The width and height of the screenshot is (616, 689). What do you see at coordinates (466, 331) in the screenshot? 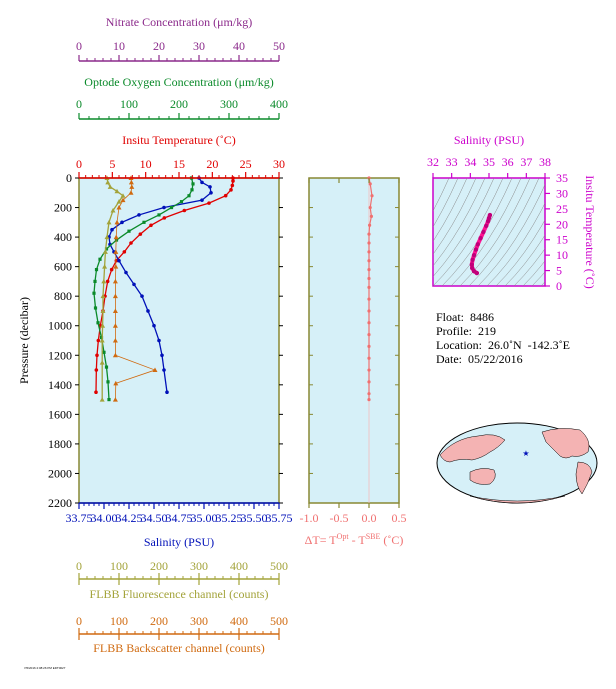
I see `profile-number: Profile: 219` at bounding box center [466, 331].